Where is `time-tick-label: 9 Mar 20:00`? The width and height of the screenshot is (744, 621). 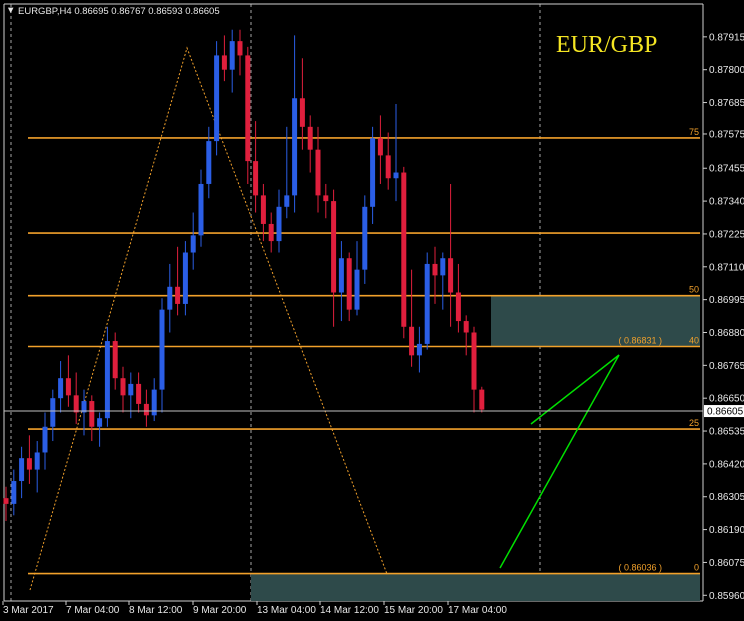 time-tick-label: 9 Mar 20:00 is located at coordinates (220, 610).